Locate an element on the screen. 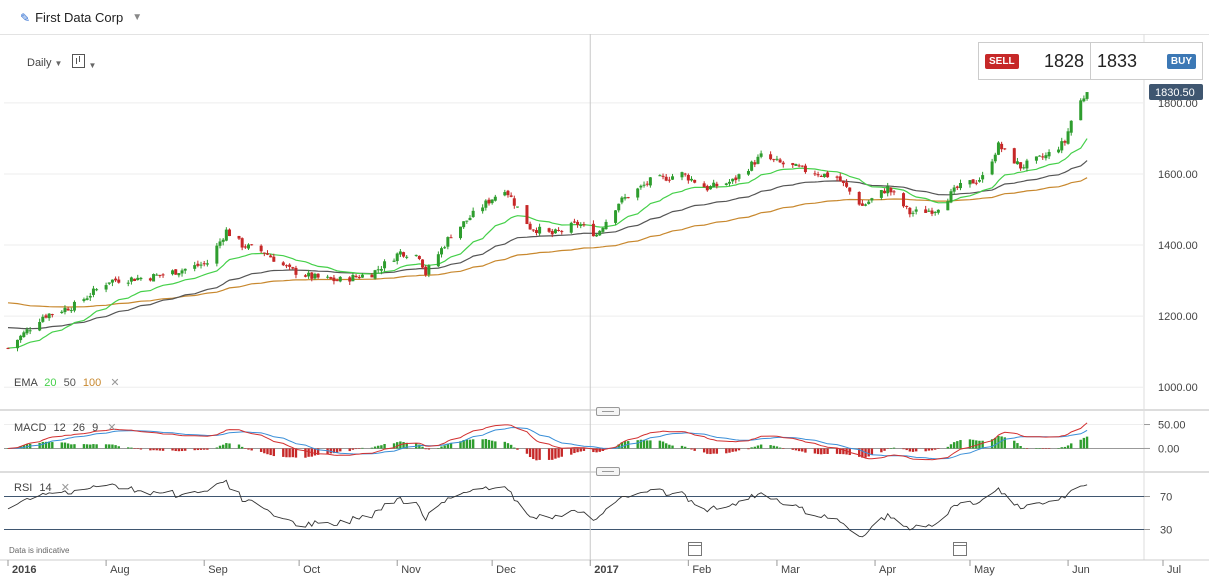 This screenshot has height=582, width=1209. macd-param-slow: 26 is located at coordinates (79, 428).